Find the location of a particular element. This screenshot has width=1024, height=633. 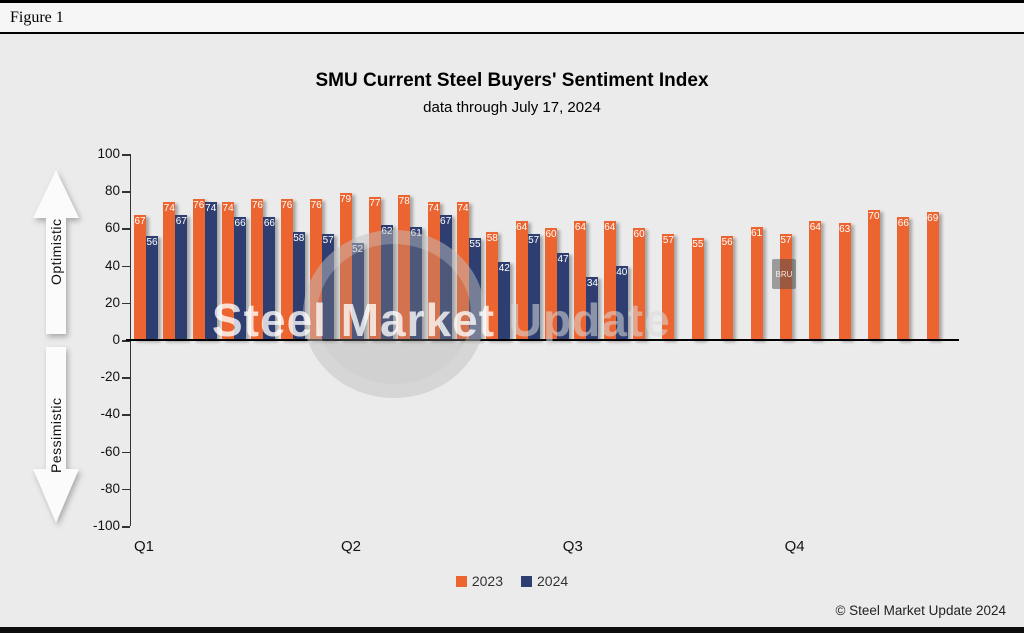

bar-2024: 61 is located at coordinates (416, 283).